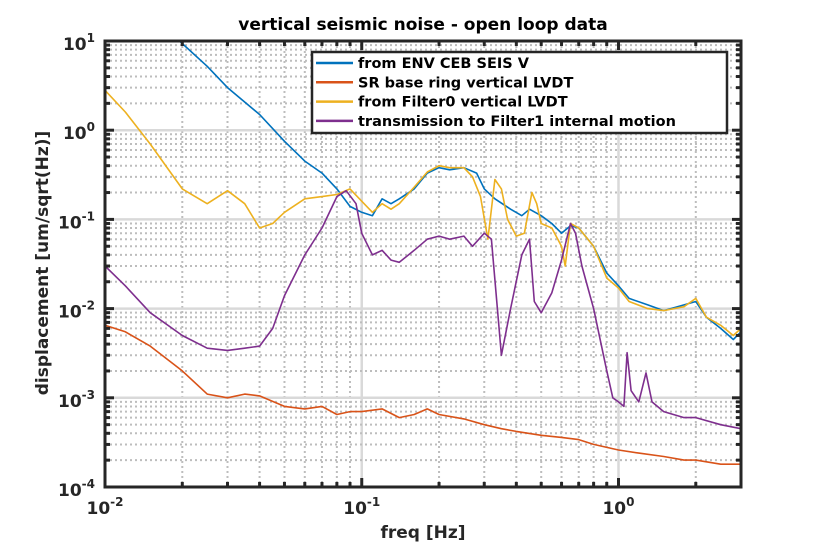 The image size is (819, 546). What do you see at coordinates (91, 38) in the screenshot?
I see `y-tick-exponent: 1` at bounding box center [91, 38].